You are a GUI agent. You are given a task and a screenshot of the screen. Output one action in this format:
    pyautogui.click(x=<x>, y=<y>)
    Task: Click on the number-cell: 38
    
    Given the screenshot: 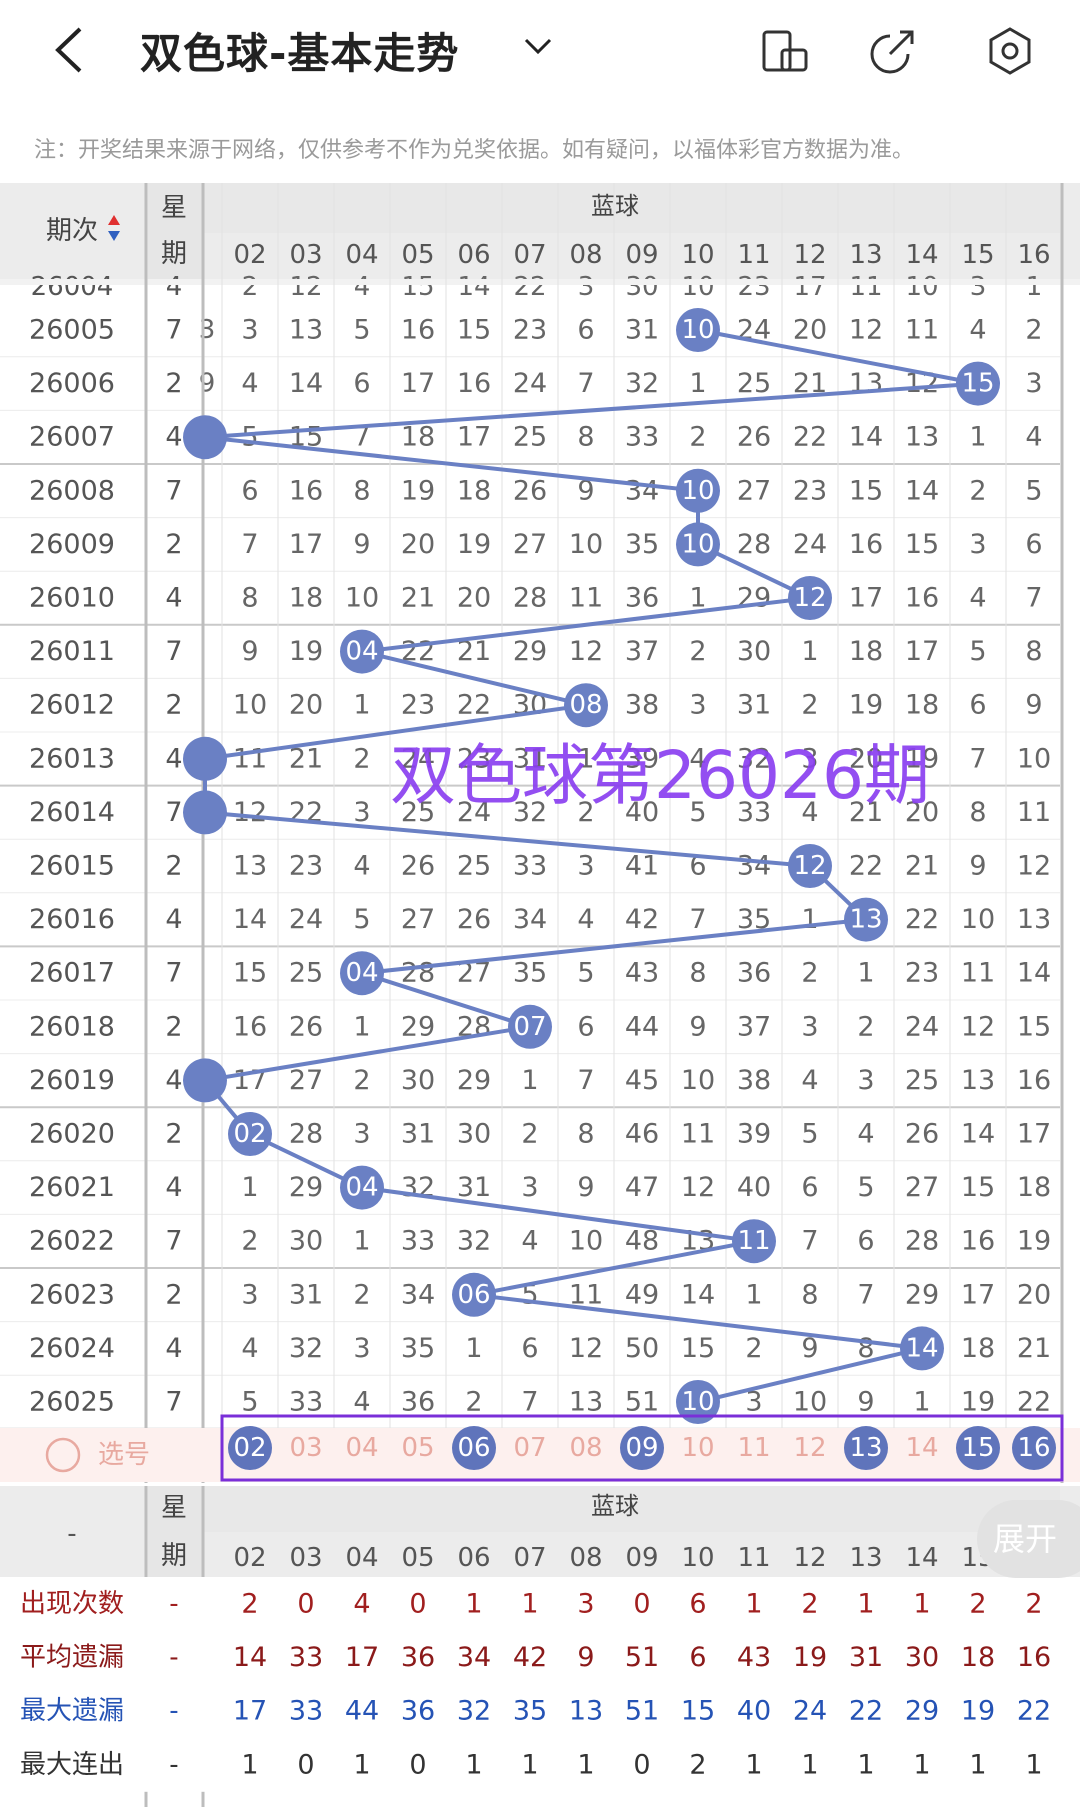 What is the action you would take?
    pyautogui.click(x=754, y=1080)
    